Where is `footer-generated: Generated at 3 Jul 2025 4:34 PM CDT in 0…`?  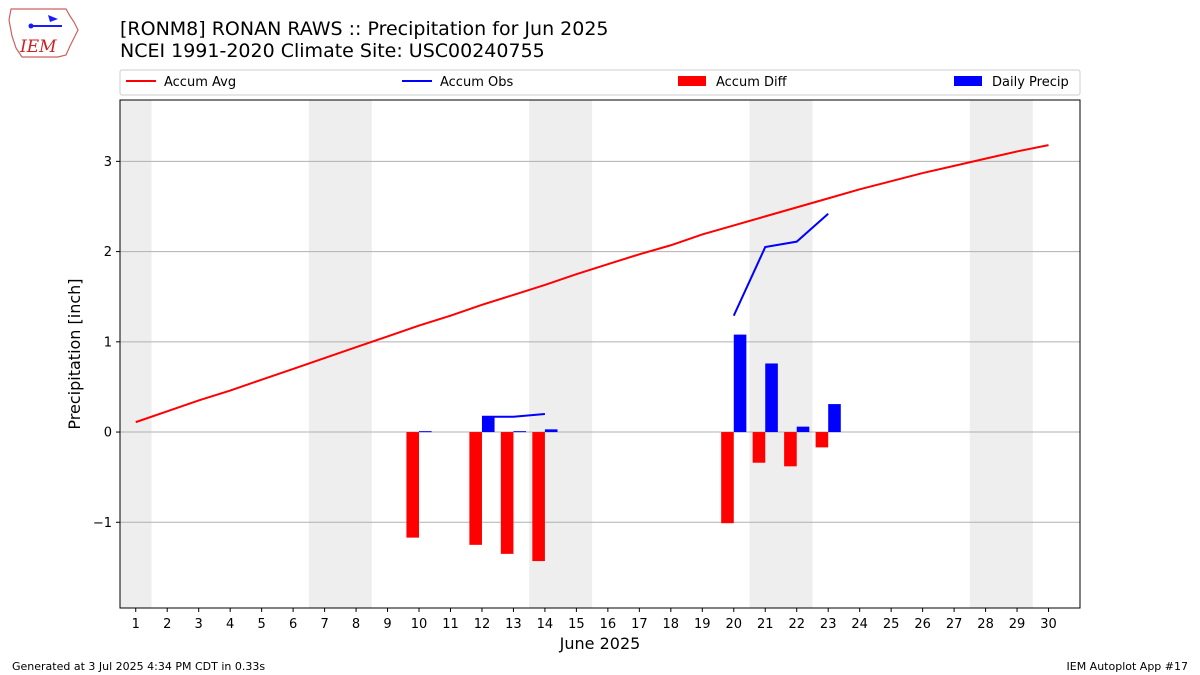 footer-generated: Generated at 3 Jul 2025 4:34 PM CDT in 0… is located at coordinates (138, 666).